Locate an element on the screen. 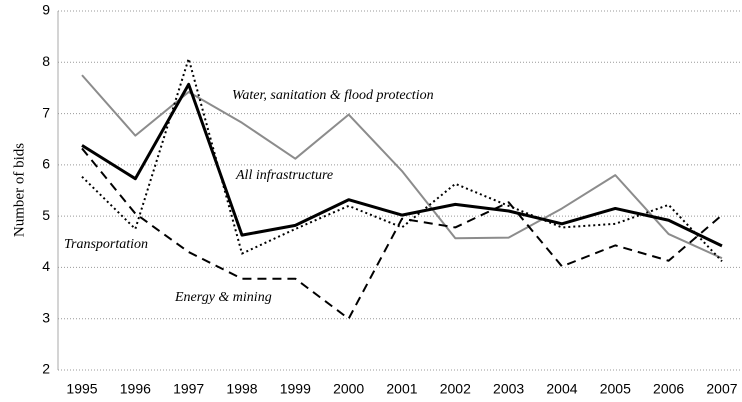  y-tick-label: 4 is located at coordinates (46, 266).